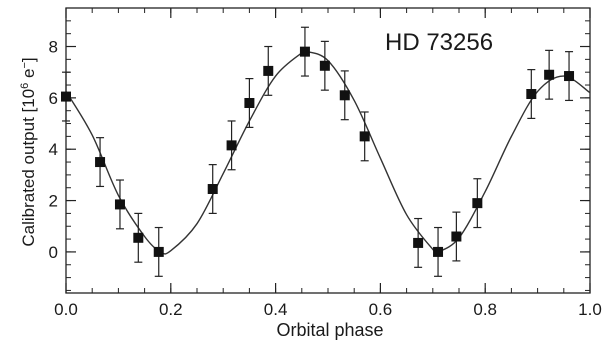  Describe the element at coordinates (53, 149) in the screenshot. I see `y-tick-label: 4` at that location.